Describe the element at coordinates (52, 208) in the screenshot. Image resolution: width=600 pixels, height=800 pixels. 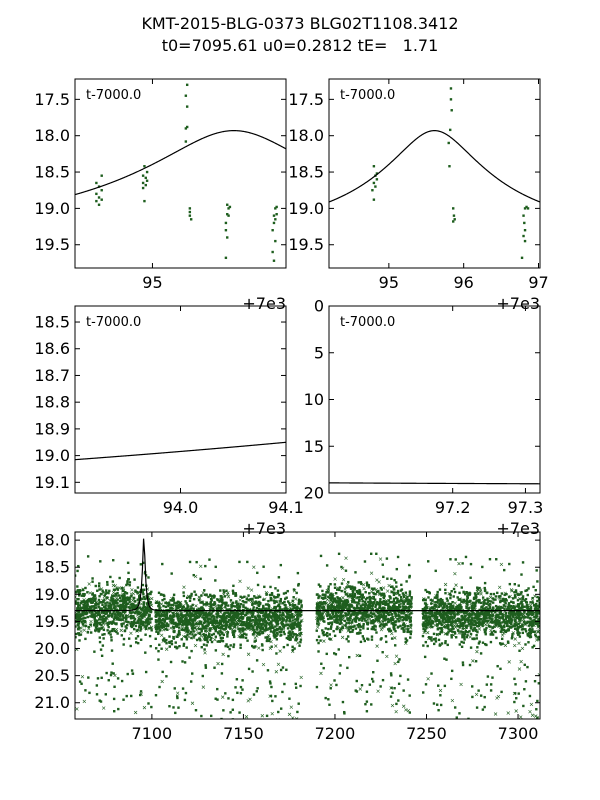
I see `y-tick-label: 19.0` at that location.